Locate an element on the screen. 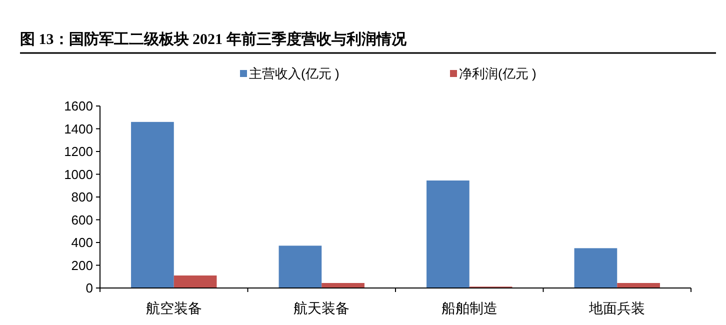 The width and height of the screenshot is (726, 325). legend-label: 主营收入(亿元 ) is located at coordinates (294, 73).